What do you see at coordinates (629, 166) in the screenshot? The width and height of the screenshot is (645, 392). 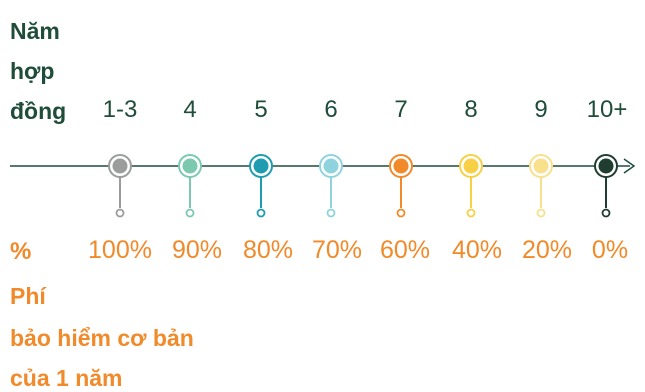 I see `timeline-arrowhead` at bounding box center [629, 166].